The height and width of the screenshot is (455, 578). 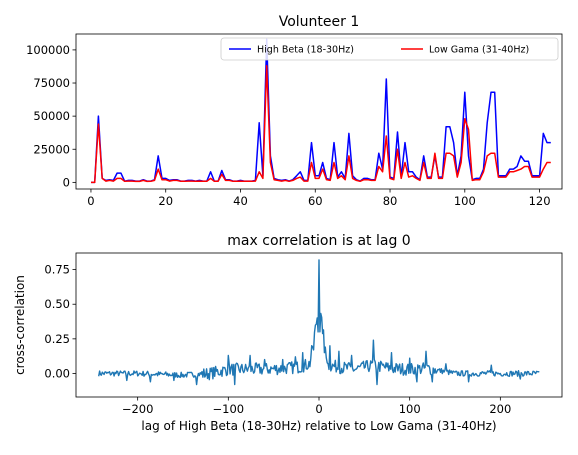 What do you see at coordinates (20, 325) in the screenshot?
I see `bottom-y-axis-label: cross-correlation` at bounding box center [20, 325].